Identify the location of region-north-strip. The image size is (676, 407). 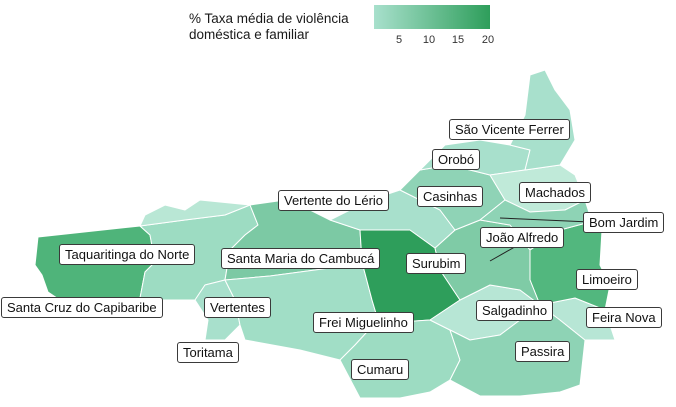
(195, 213).